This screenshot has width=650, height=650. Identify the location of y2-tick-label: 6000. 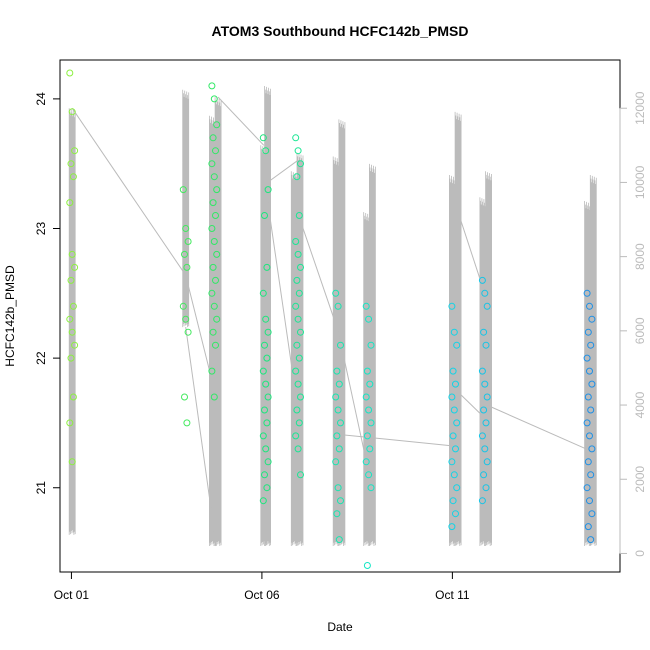
(640, 330).